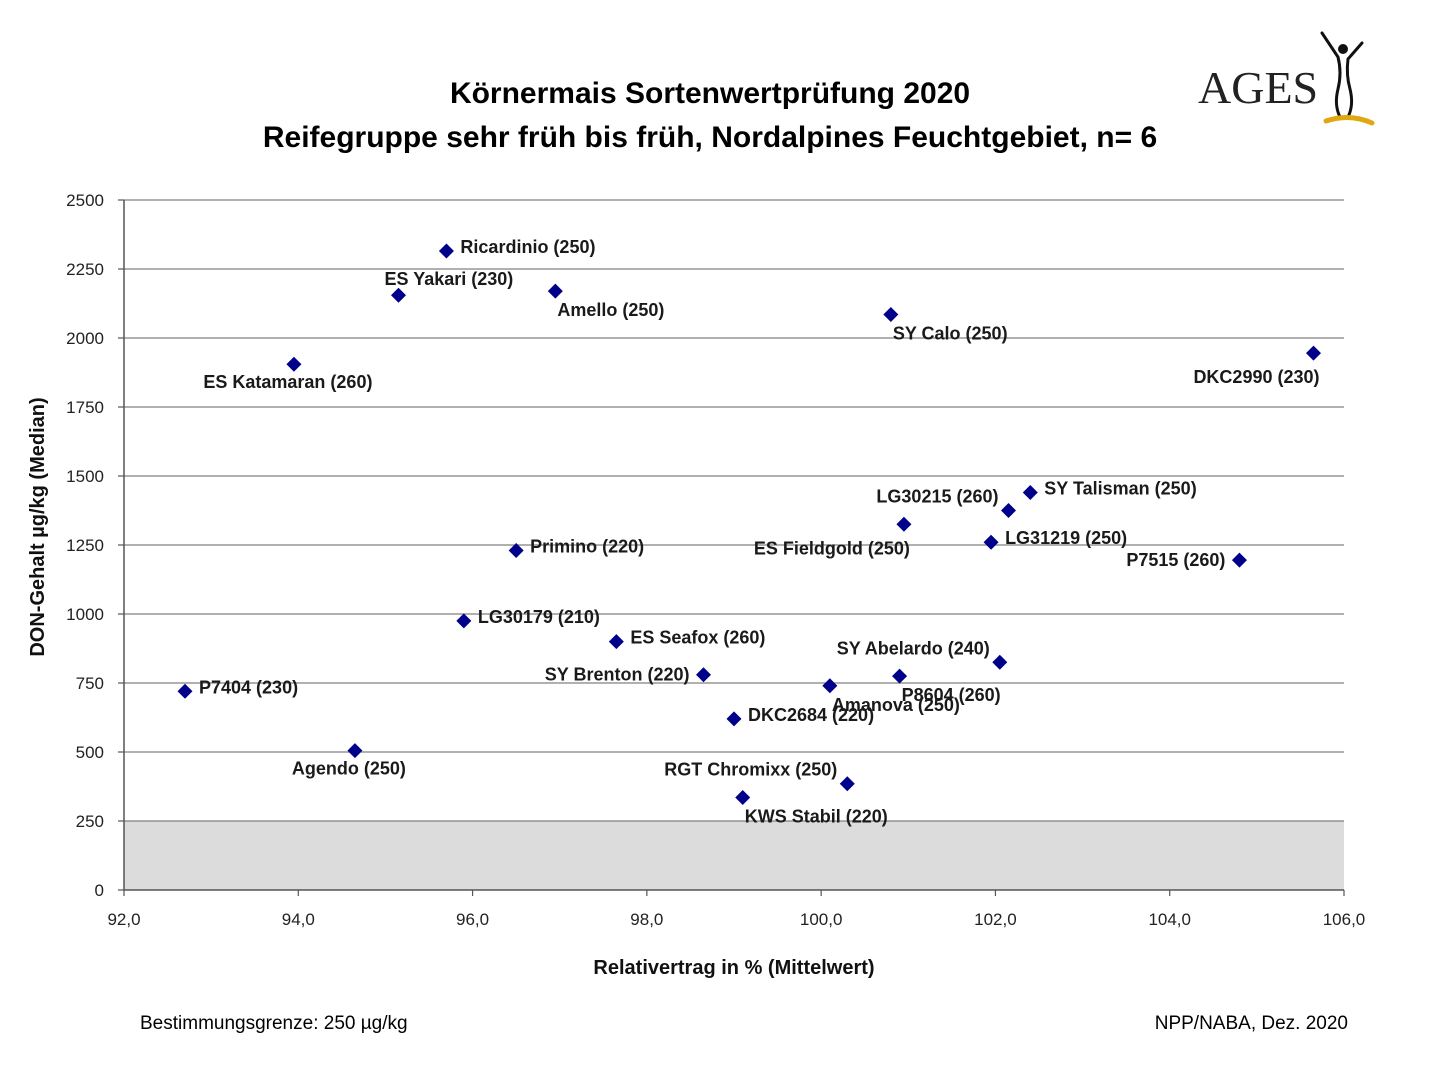 The image size is (1440, 1080). Describe the element at coordinates (1342, 75) in the screenshot. I see `logo-figure-icon` at that location.